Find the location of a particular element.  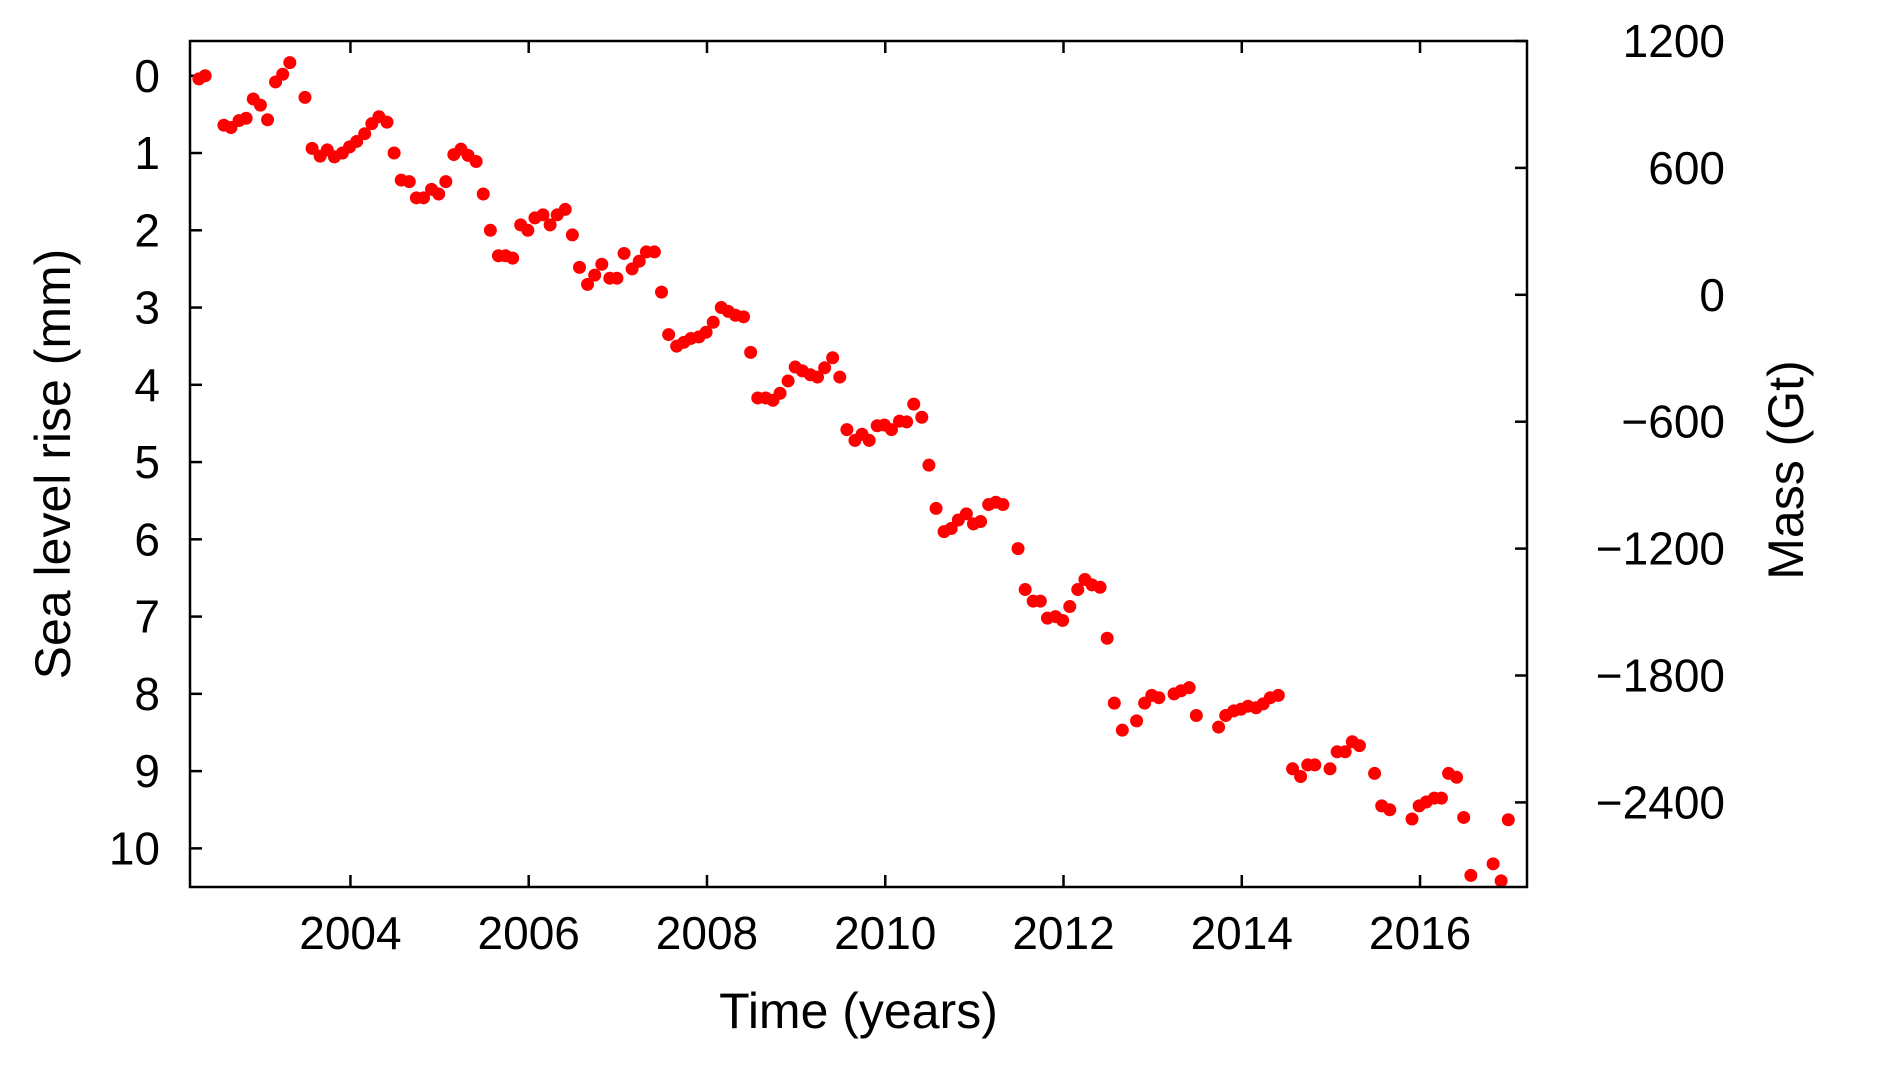

y-tick-label: 8 is located at coordinates (147, 694).